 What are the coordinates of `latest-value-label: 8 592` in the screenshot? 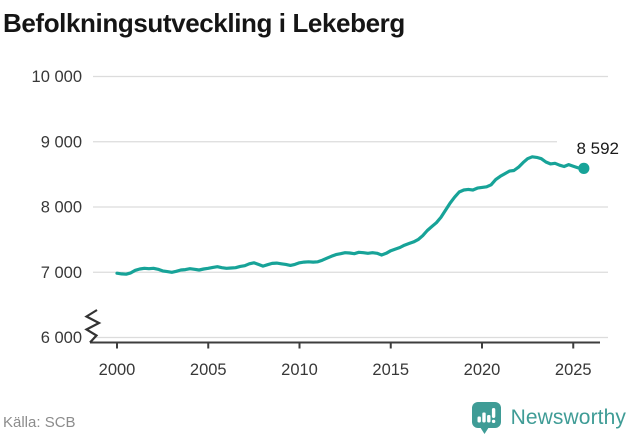 It's located at (597, 148).